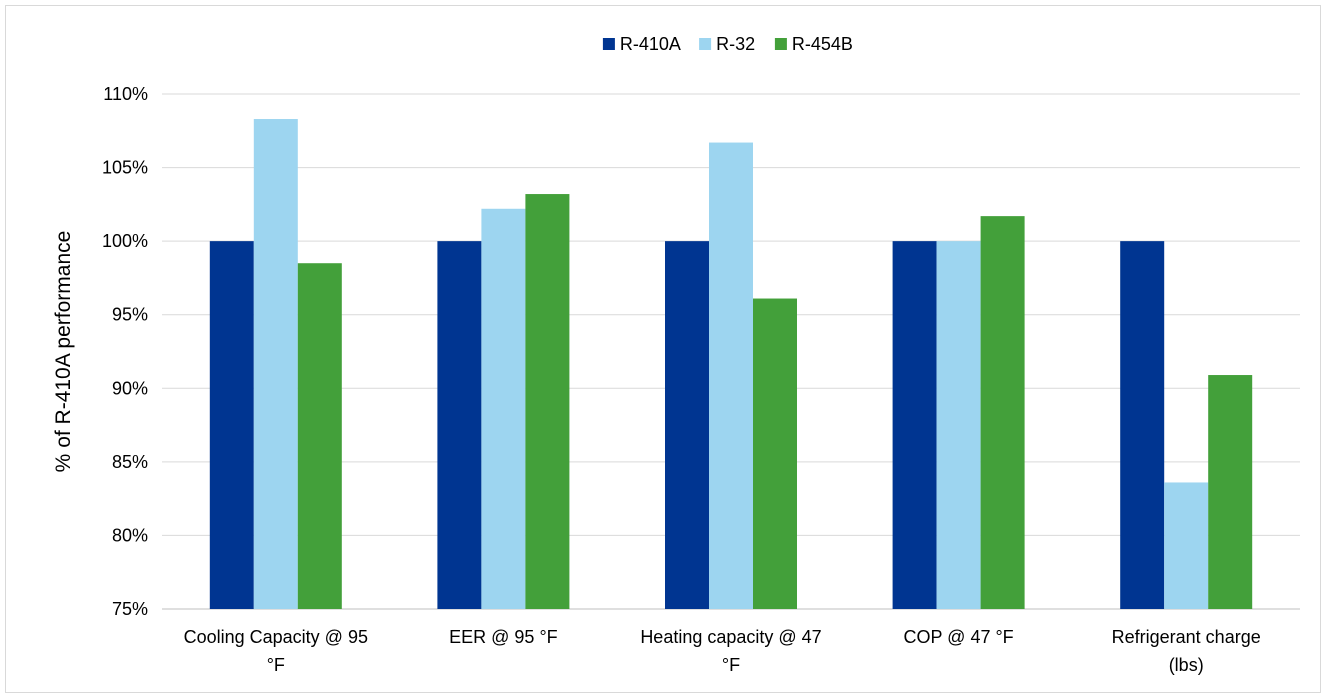 Image resolution: width=1328 pixels, height=700 pixels. I want to click on y-tick-label: 100%, so click(125, 241).